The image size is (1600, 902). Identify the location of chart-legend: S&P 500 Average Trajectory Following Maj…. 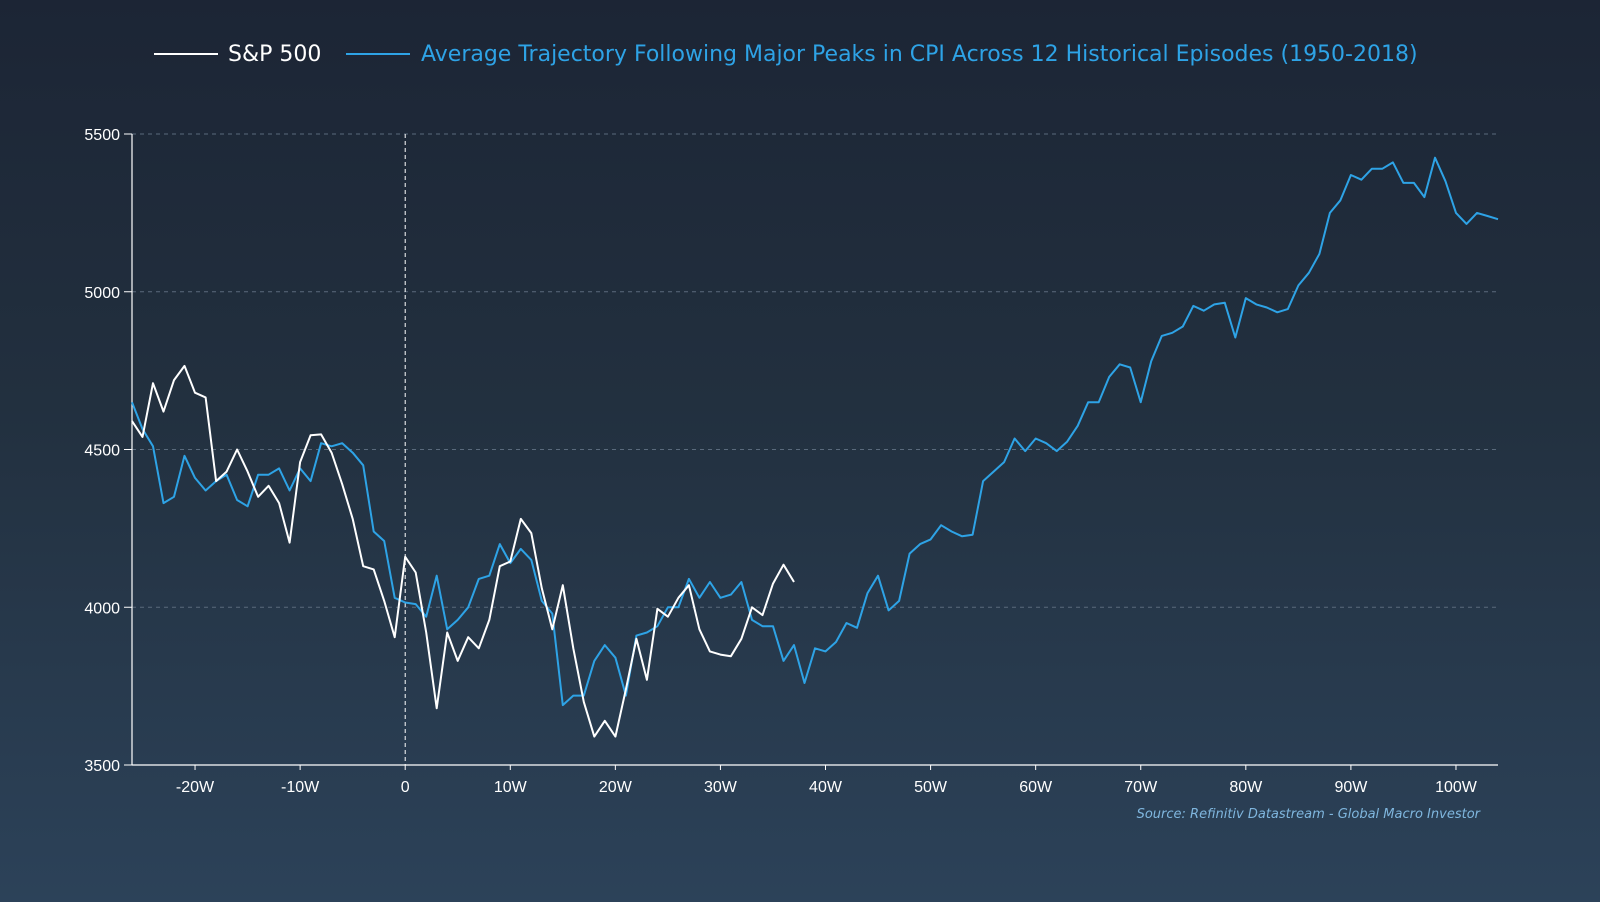
(786, 54).